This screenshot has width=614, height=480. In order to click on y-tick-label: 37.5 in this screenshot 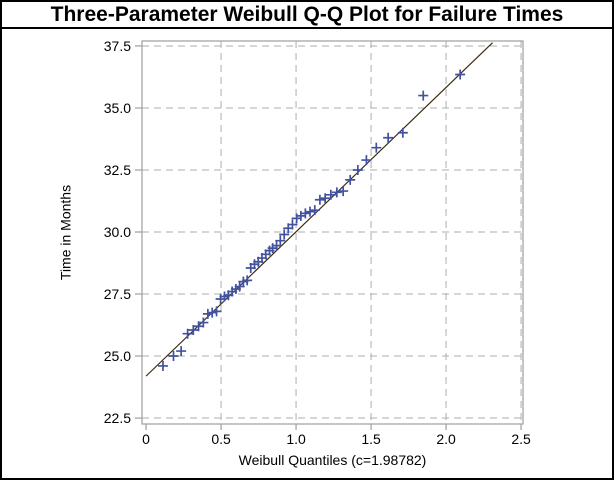, I will do `click(117, 46)`.